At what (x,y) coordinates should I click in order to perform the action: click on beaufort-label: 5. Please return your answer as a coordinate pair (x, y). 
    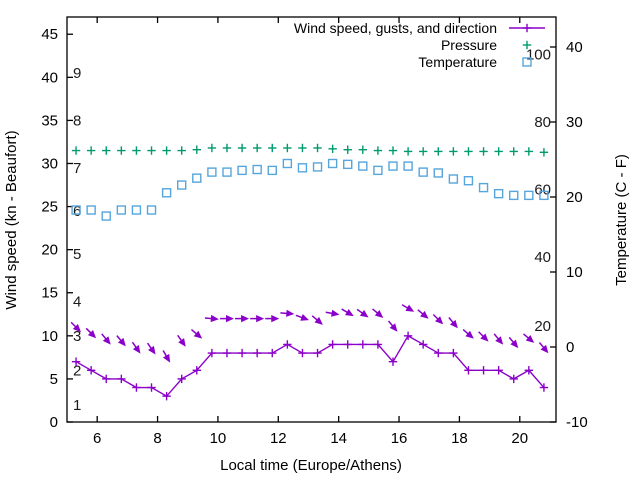
    Looking at the image, I should click on (77, 254).